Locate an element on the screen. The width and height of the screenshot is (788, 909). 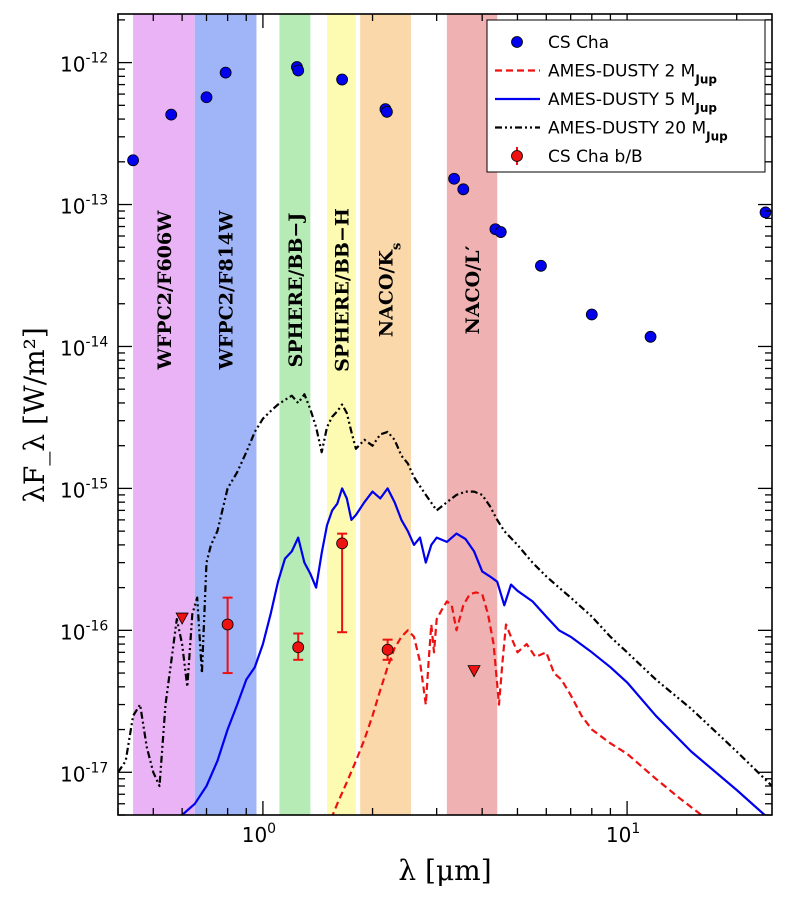
y-tick-exp: -17 is located at coordinates (96, 768).